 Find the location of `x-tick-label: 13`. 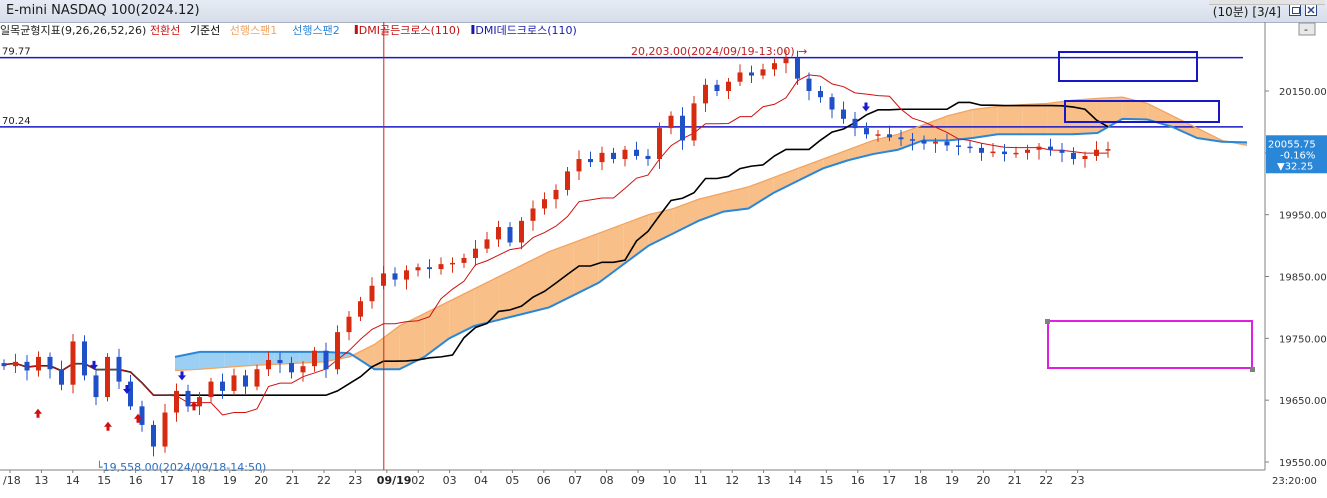

x-tick-label: 13 is located at coordinates (764, 480).